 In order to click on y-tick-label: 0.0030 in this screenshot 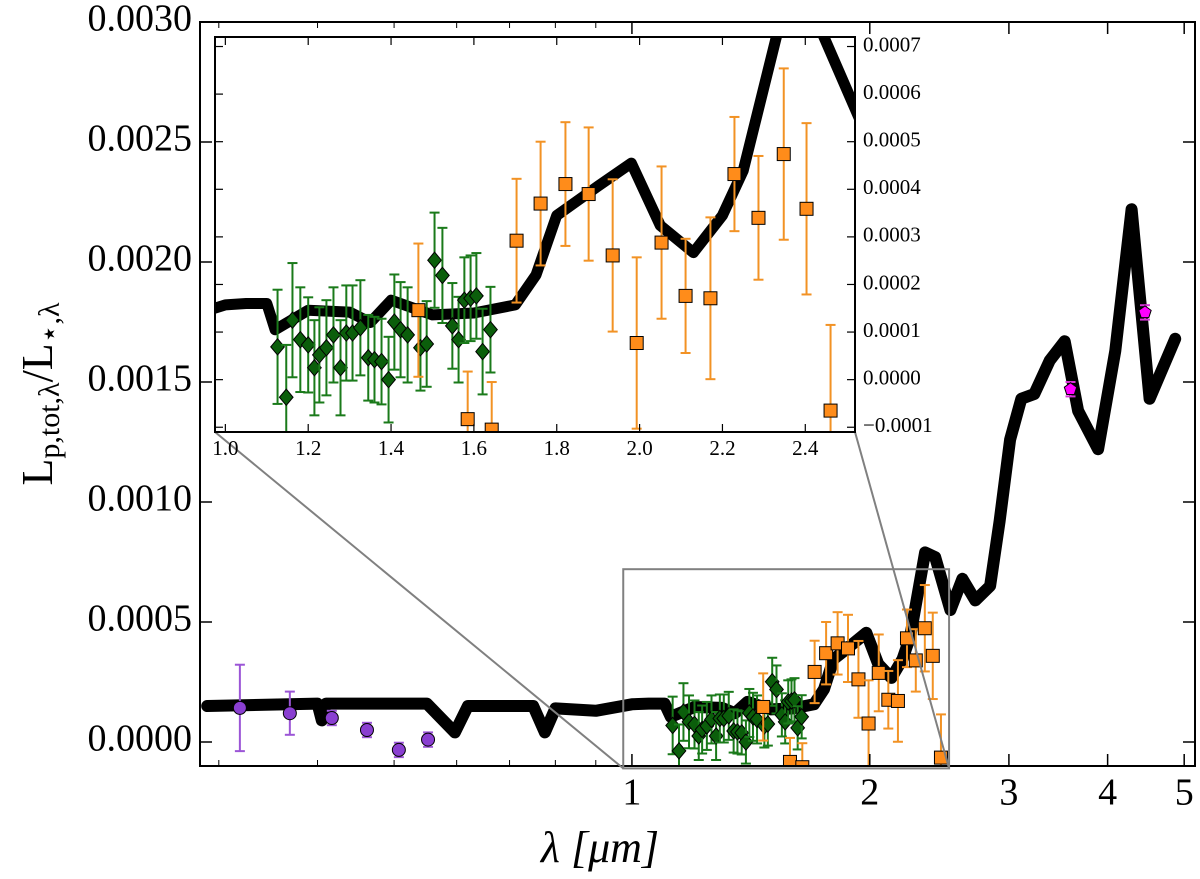, I will do `click(140, 20)`.